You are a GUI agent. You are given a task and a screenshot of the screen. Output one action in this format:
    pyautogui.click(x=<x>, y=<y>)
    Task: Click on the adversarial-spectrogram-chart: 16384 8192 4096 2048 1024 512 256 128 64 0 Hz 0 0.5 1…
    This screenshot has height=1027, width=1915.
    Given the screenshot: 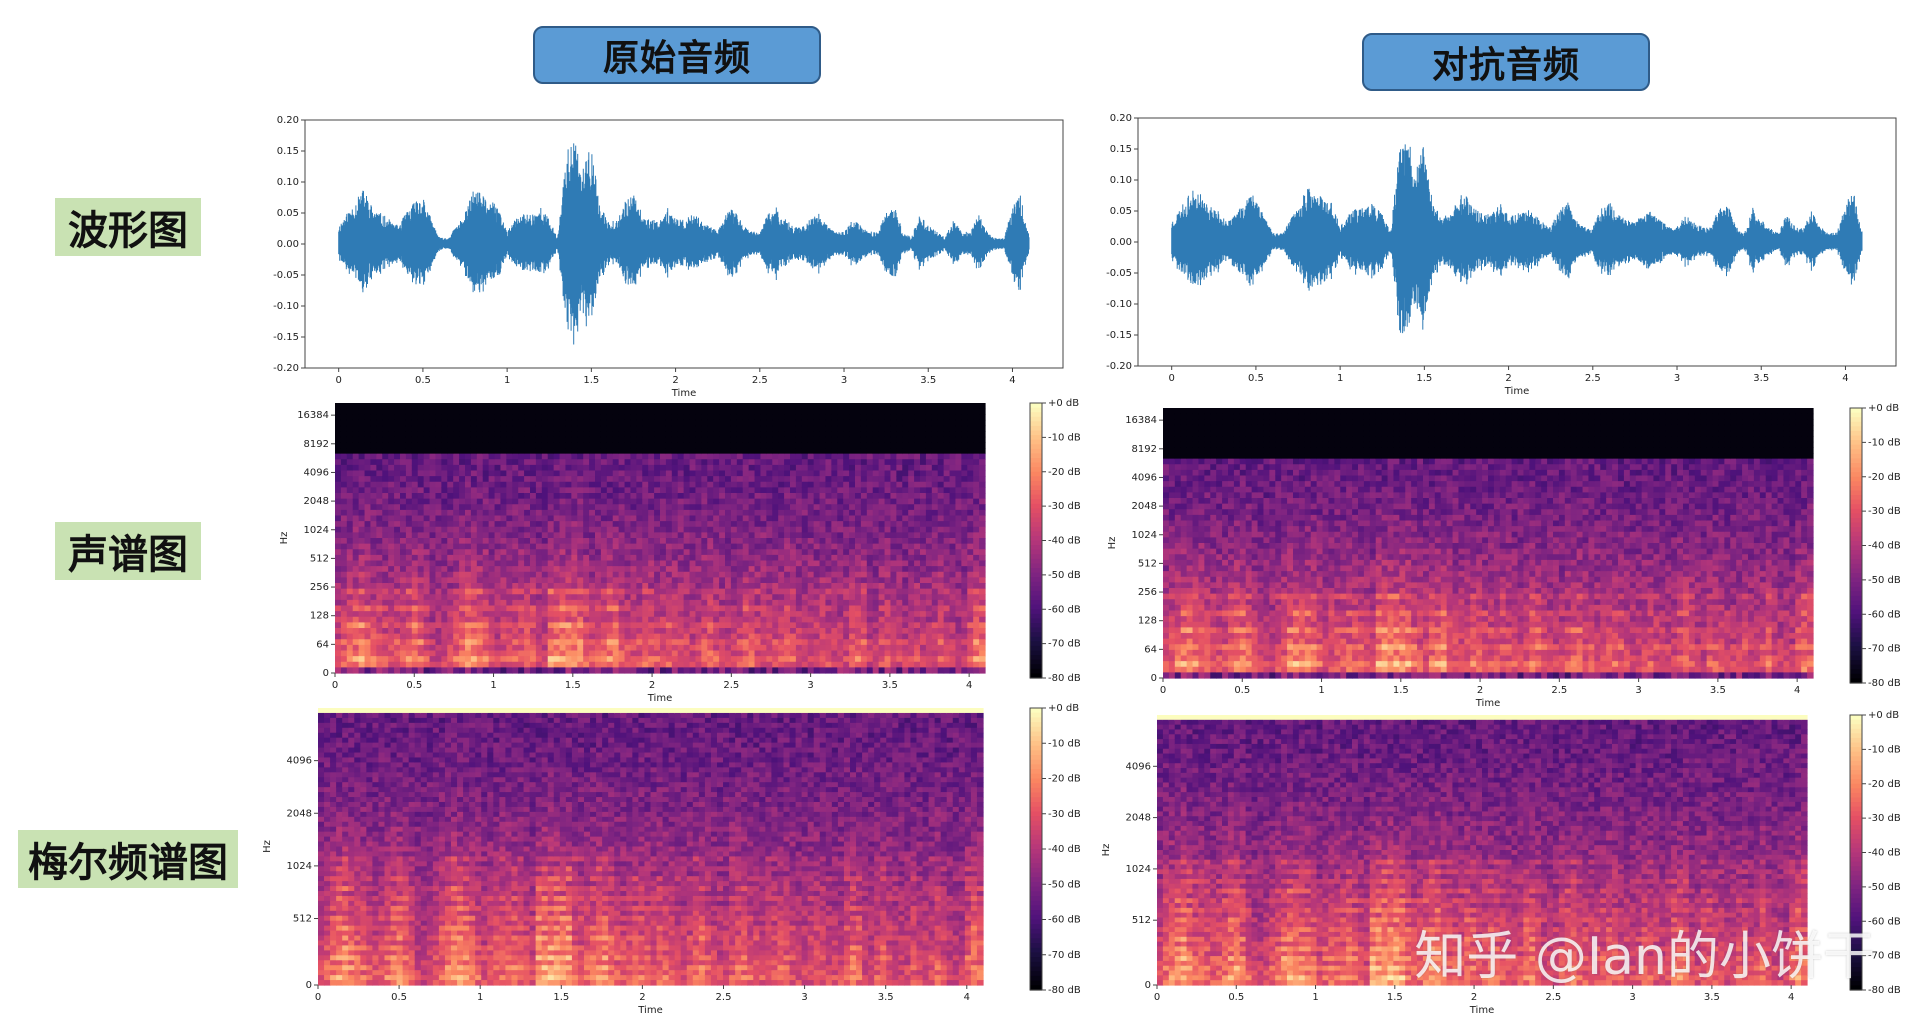 What is the action you would take?
    pyautogui.click(x=1504, y=556)
    